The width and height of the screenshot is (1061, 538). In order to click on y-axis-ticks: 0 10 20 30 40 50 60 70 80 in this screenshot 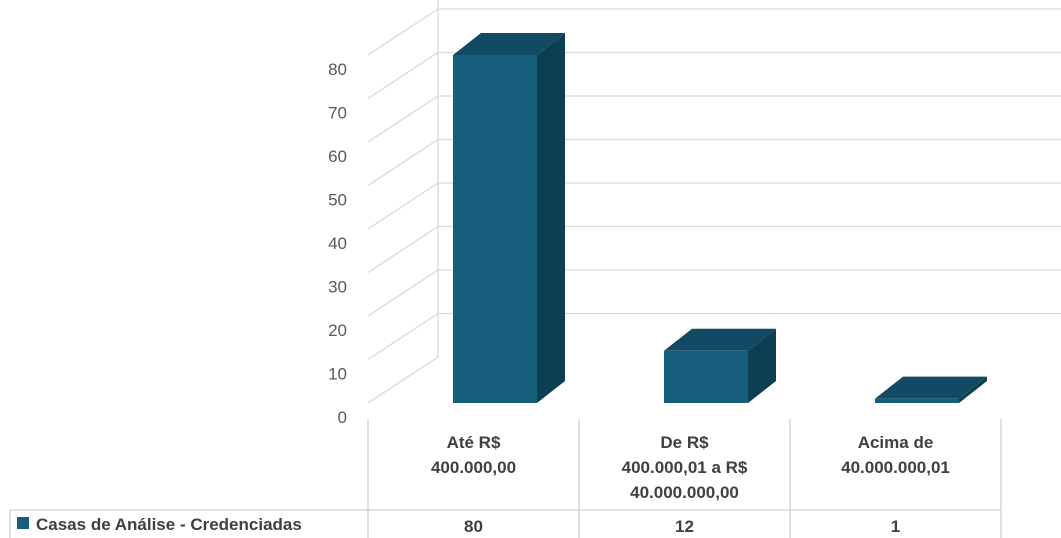, I will do `click(337, 243)`.